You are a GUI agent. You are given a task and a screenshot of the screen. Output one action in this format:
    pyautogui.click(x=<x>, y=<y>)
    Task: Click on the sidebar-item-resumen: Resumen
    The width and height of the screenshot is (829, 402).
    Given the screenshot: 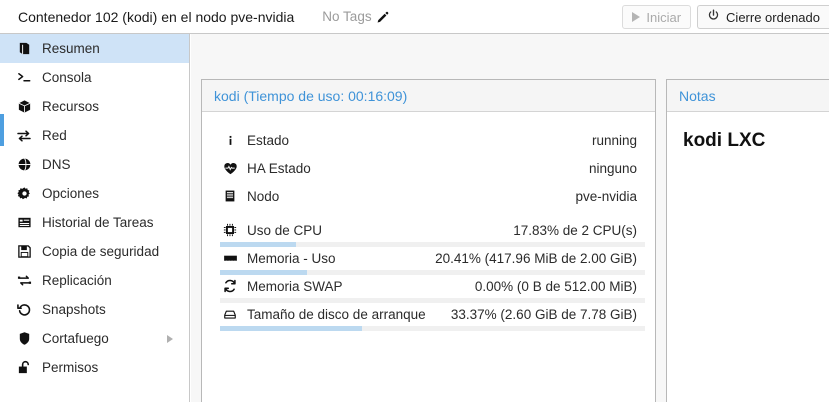 What is the action you would take?
    pyautogui.click(x=94, y=48)
    